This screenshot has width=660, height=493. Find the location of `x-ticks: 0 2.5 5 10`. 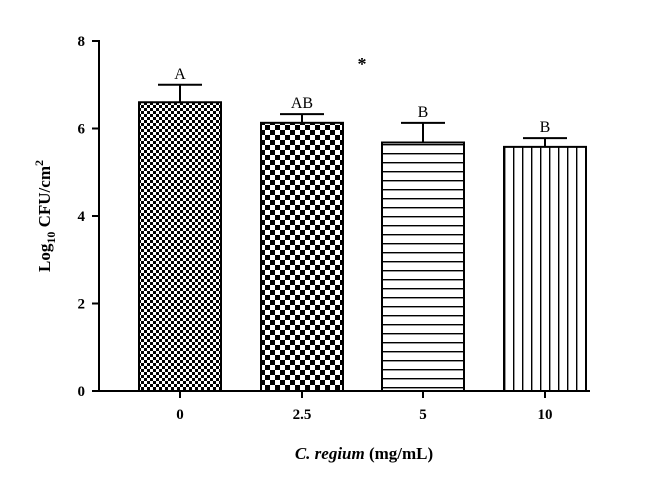

x-ticks: 0 2.5 5 10 is located at coordinates (364, 407).